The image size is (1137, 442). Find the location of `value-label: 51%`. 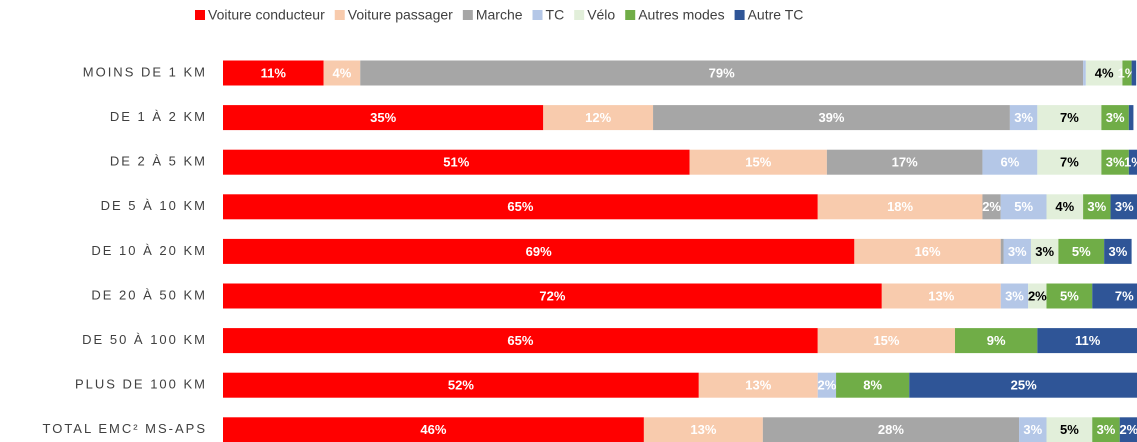

value-label: 51% is located at coordinates (456, 162).